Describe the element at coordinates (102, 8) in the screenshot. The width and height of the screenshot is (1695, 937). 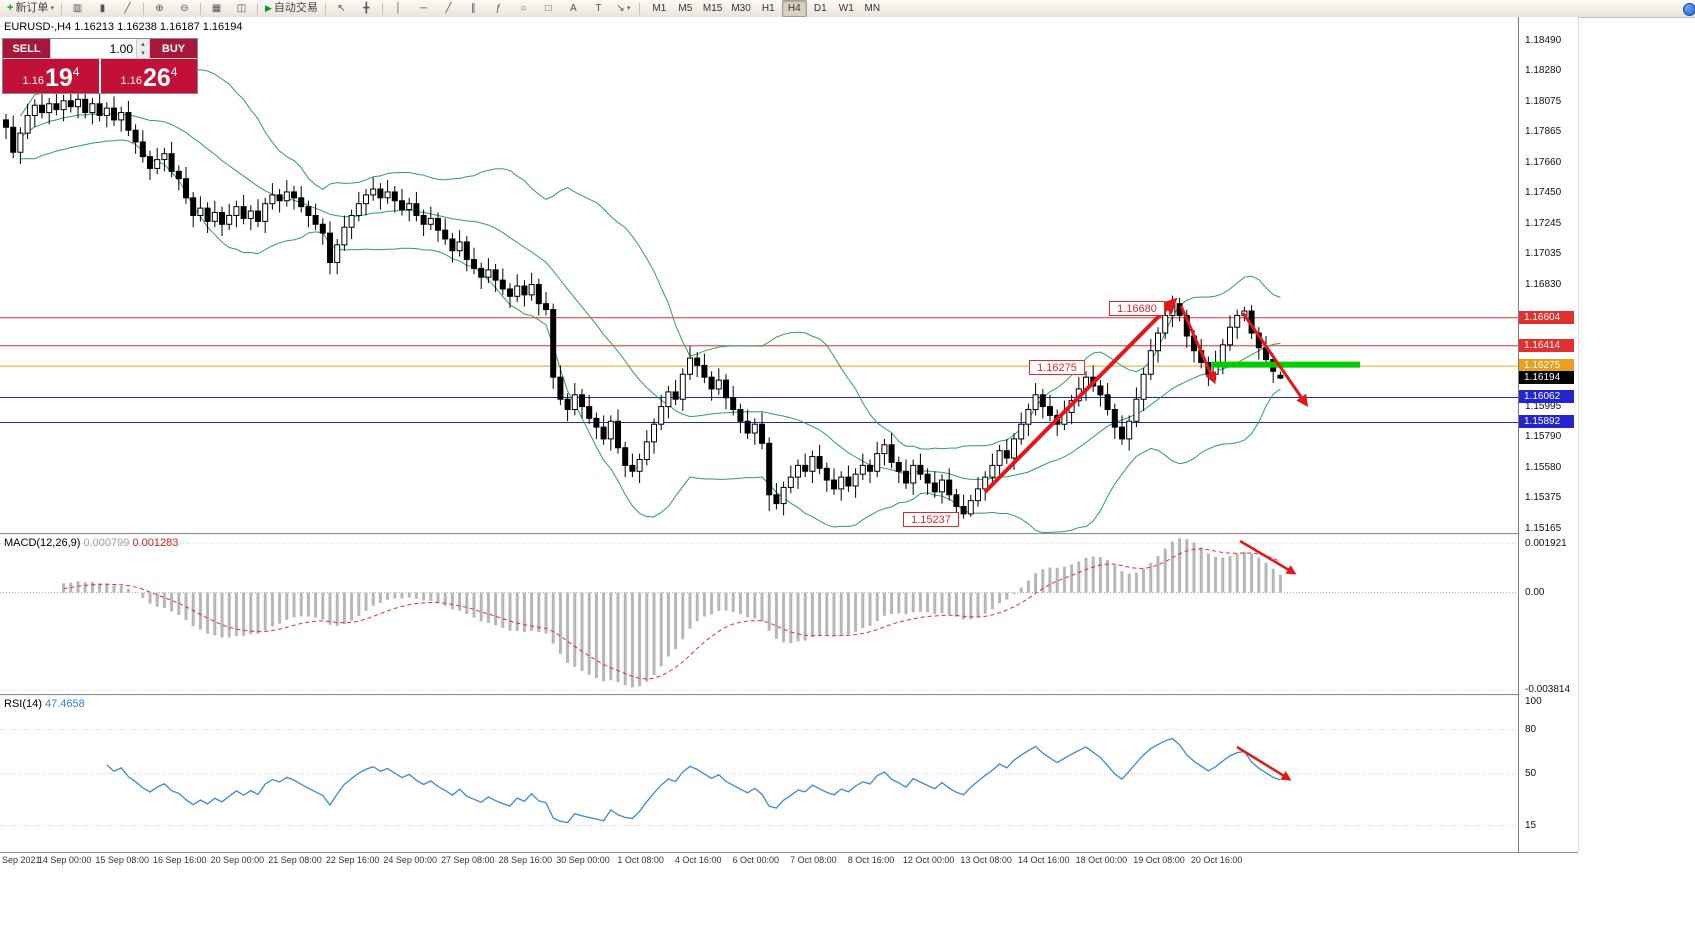
I see `candle-chart-button: ▮` at that location.